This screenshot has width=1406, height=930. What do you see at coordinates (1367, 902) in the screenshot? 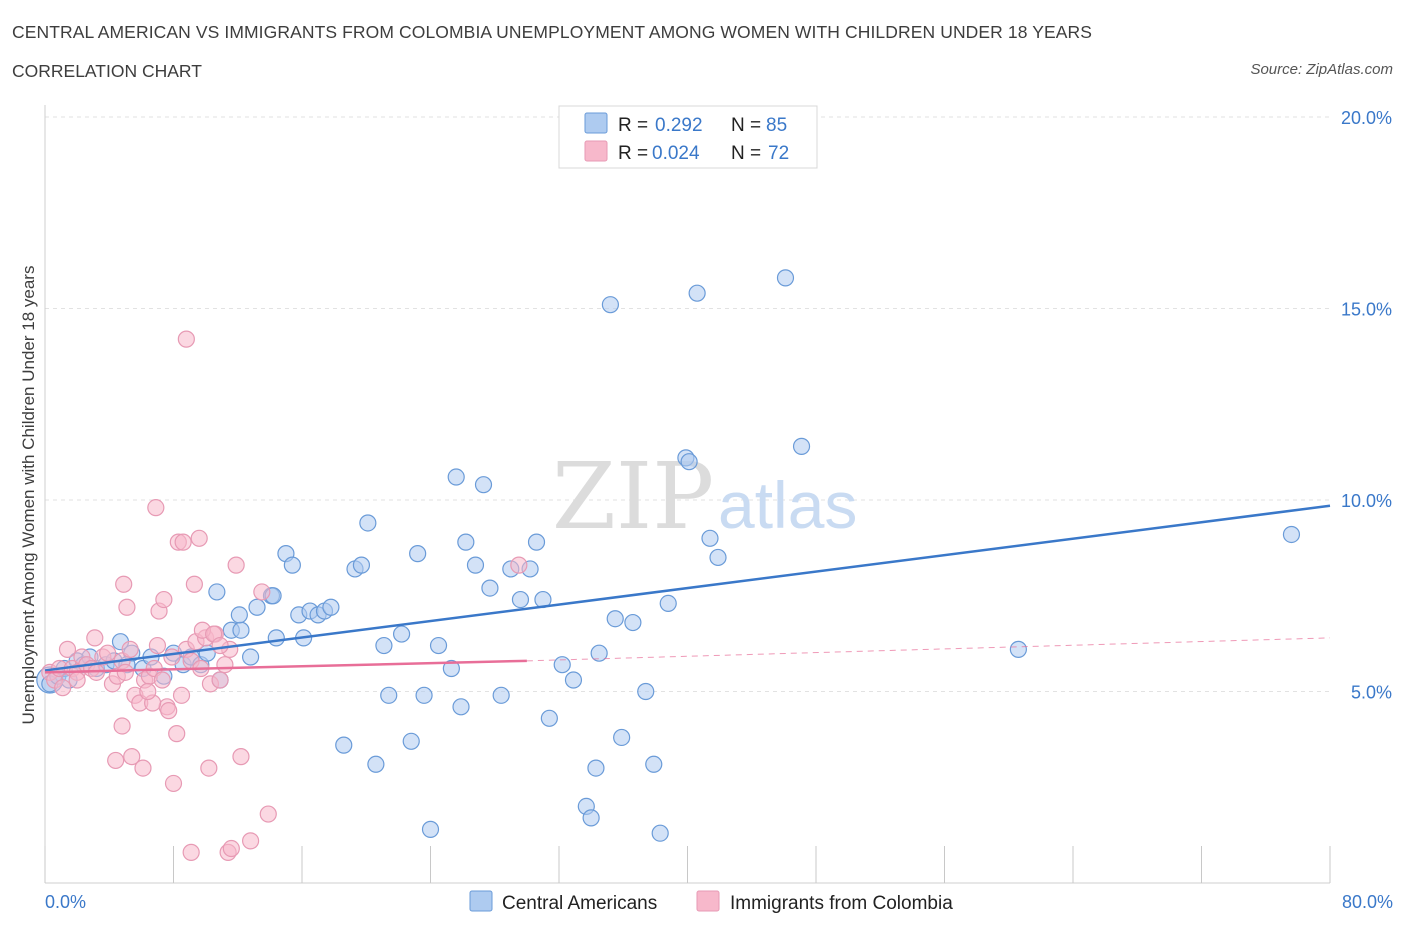
I see `x-tick-label: 80.0%` at bounding box center [1367, 902].